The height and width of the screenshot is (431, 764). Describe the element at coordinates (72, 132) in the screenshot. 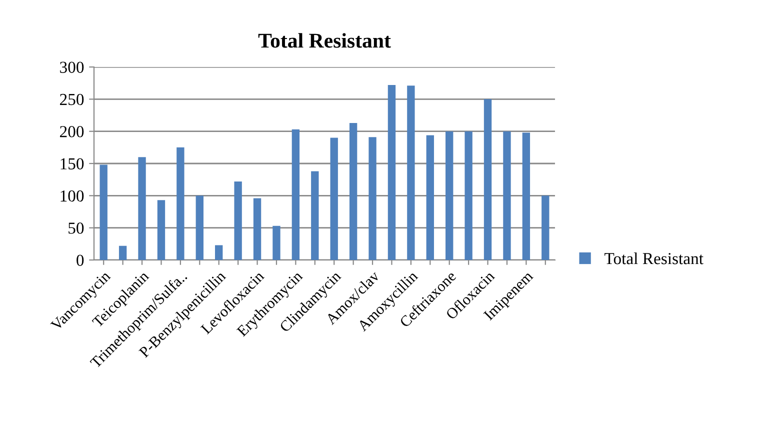

I see `y-tick-label: 200` at that location.